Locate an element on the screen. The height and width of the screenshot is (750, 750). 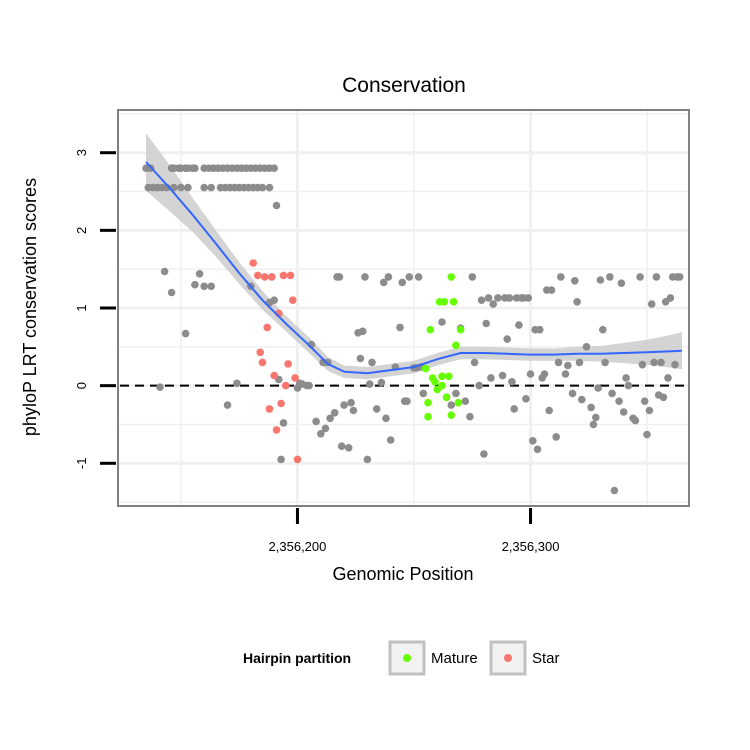
x-axis: 2,356,200 2,356,300 is located at coordinates (414, 531).